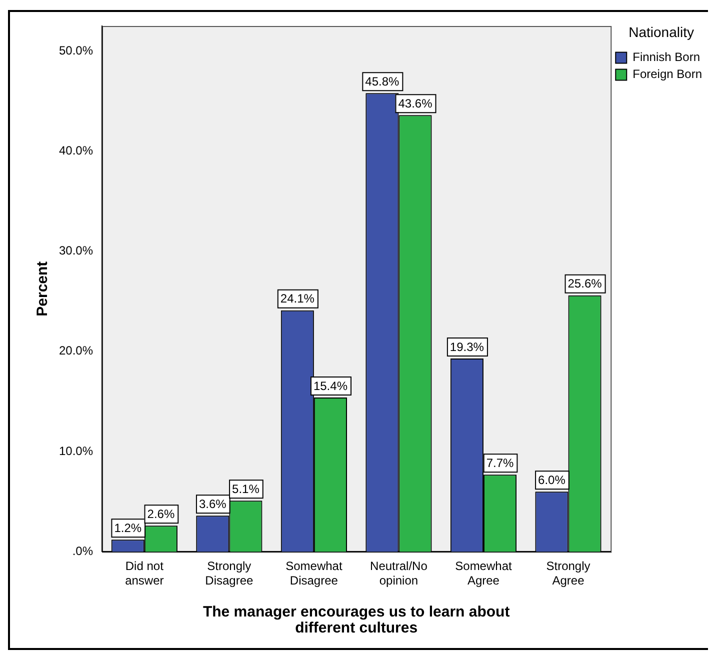  What do you see at coordinates (144, 573) in the screenshot?
I see `x-tick-label: Did not answer` at bounding box center [144, 573].